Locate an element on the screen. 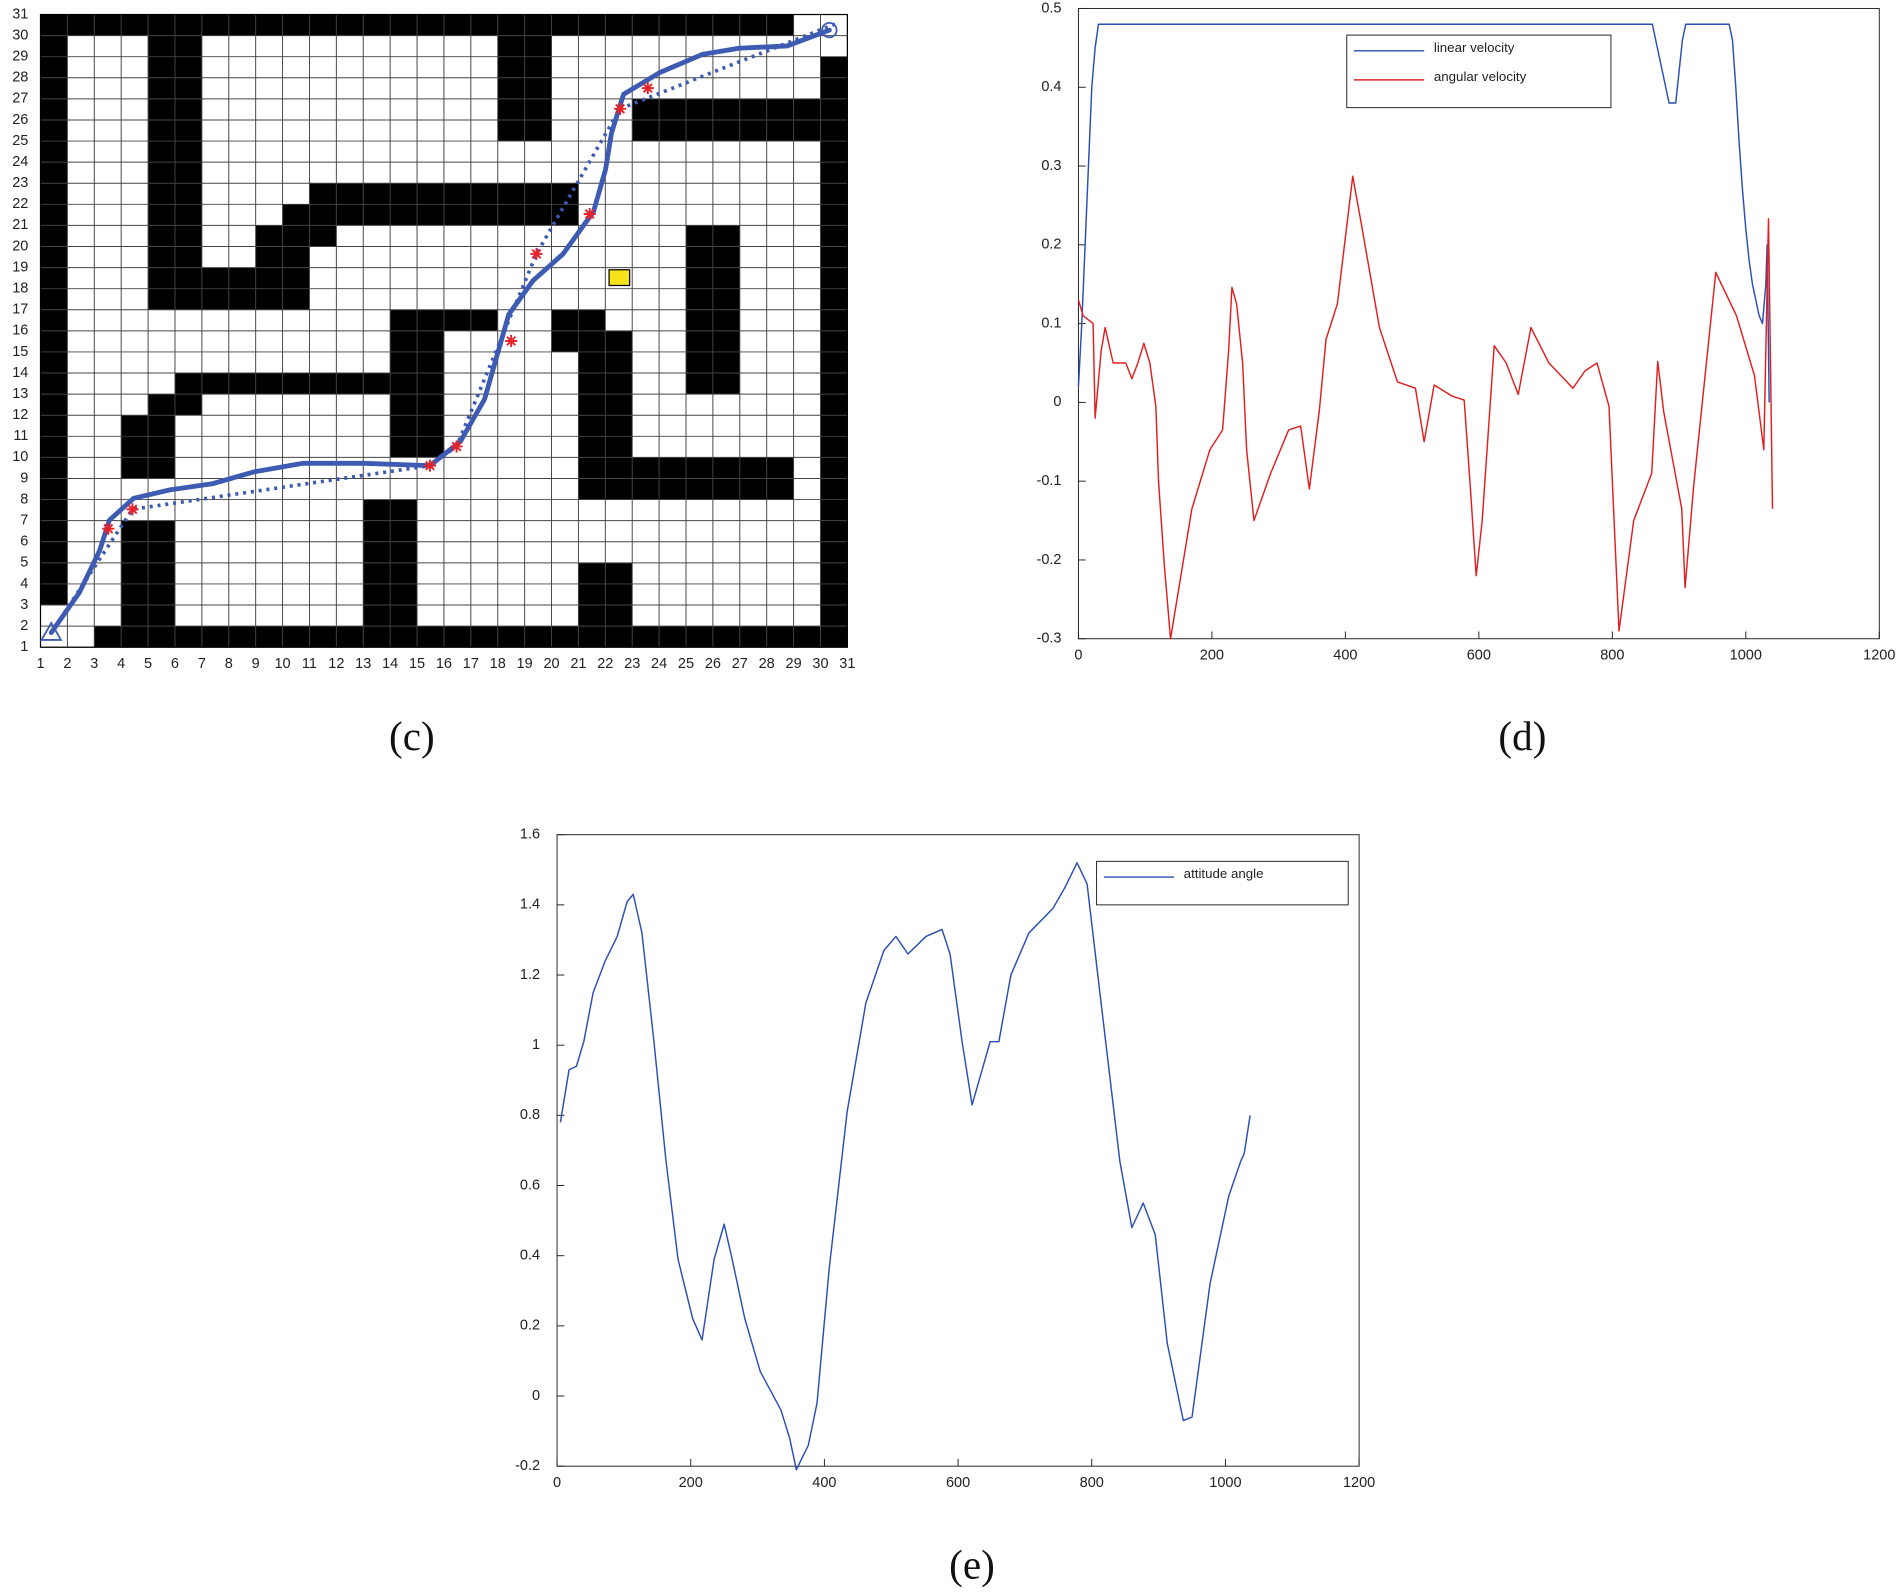  y-tick-label: 26 is located at coordinates (20, 120).